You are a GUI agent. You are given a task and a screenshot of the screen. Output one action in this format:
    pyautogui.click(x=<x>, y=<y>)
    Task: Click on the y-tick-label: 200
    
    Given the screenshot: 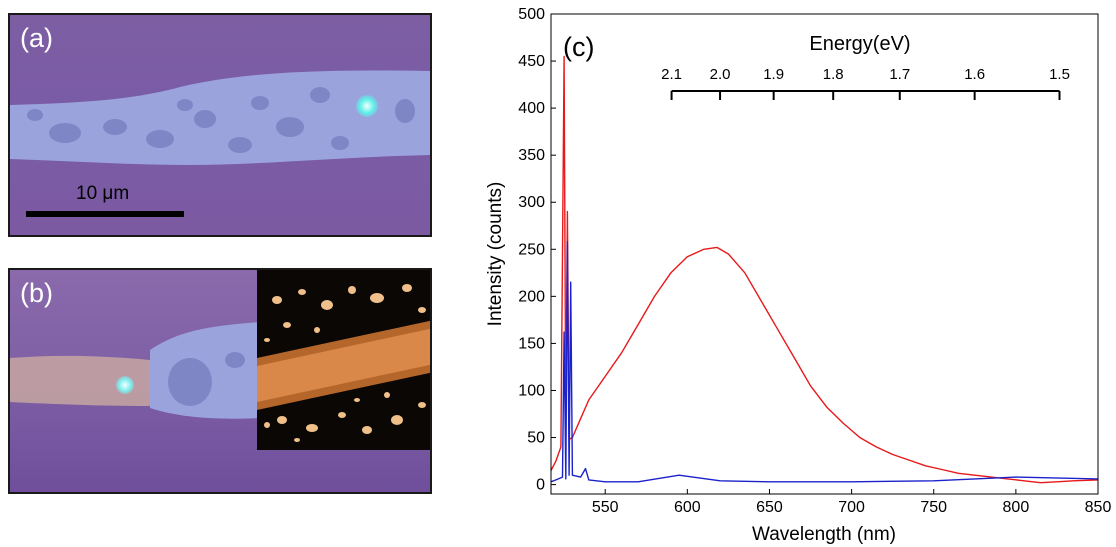 What is the action you would take?
    pyautogui.click(x=531, y=296)
    